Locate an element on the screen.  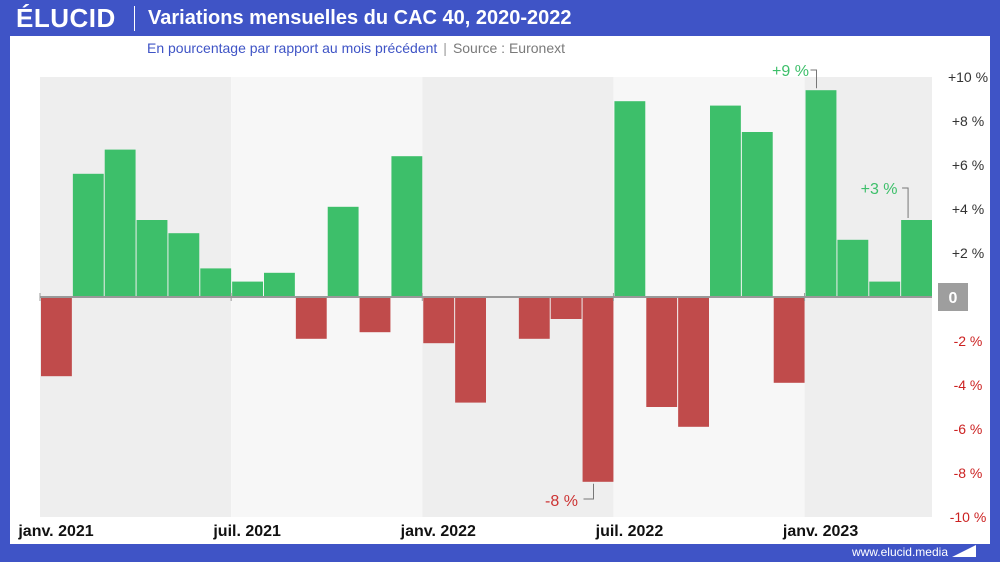
y-tick-label: +10 % is located at coordinates (968, 77).